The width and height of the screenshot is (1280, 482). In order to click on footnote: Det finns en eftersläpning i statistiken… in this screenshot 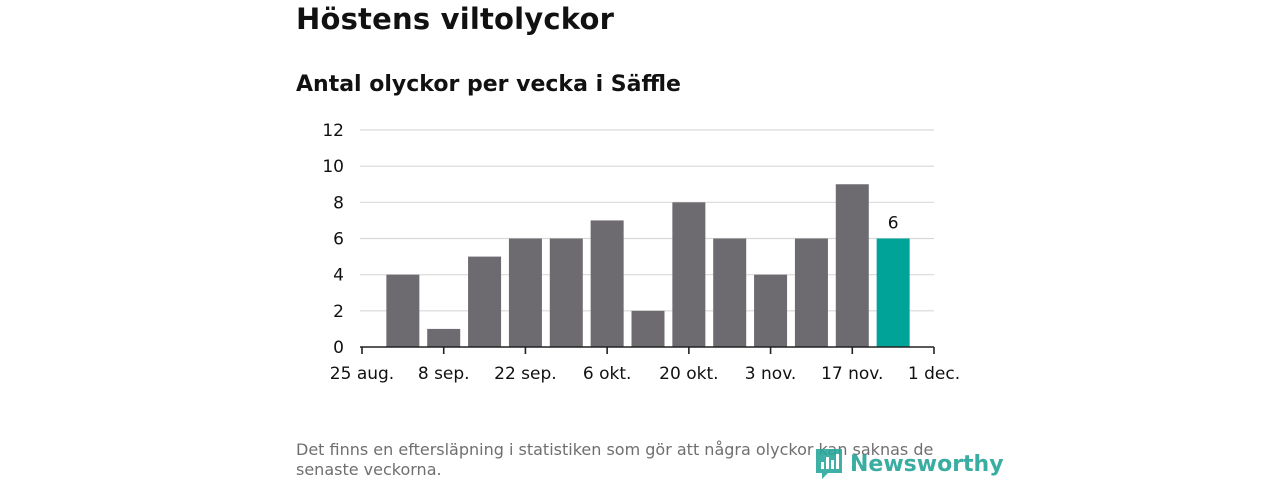, I will do `click(615, 459)`.